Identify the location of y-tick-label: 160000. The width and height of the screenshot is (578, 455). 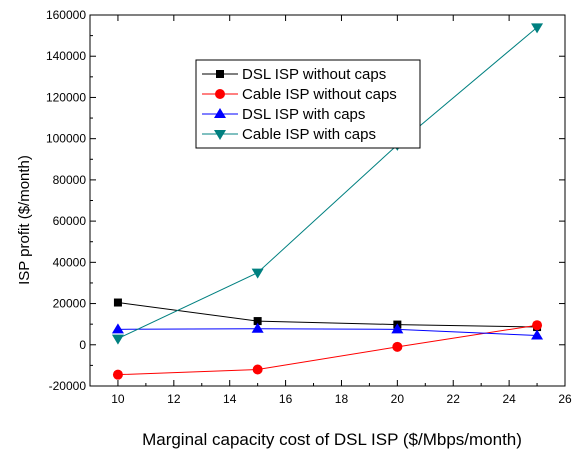
(66, 15).